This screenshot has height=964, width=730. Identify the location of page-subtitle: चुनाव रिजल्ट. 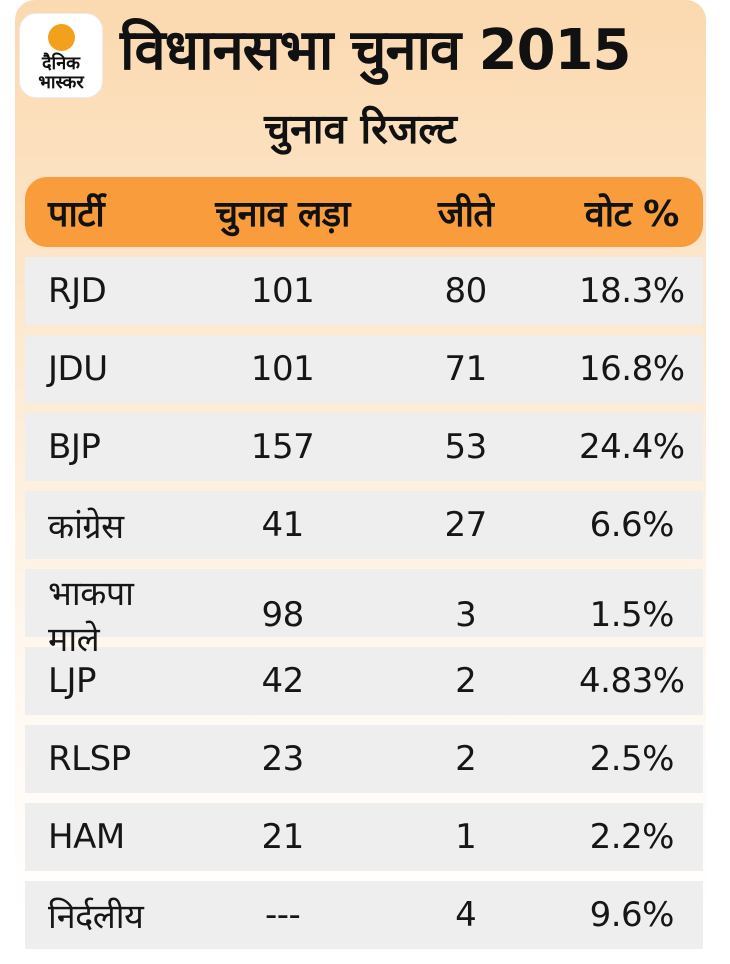
(360, 129).